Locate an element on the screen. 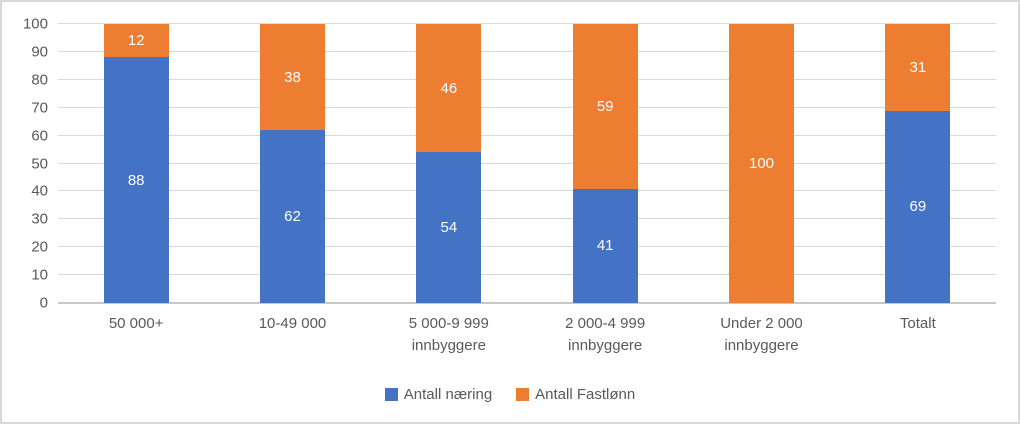 The width and height of the screenshot is (1020, 424). bar-segment: 54 is located at coordinates (449, 227).